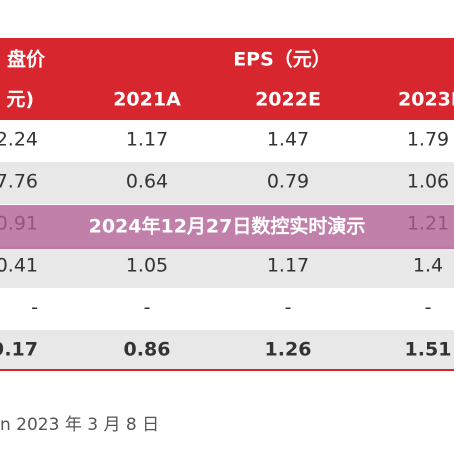  I want to click on table-cell: 1.4, so click(428, 266).